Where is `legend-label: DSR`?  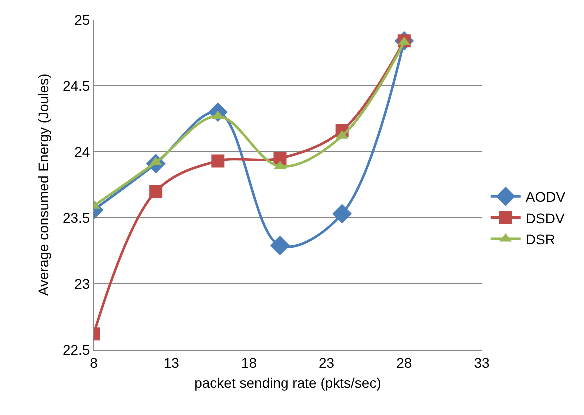
legend-label: DSR is located at coordinates (541, 239).